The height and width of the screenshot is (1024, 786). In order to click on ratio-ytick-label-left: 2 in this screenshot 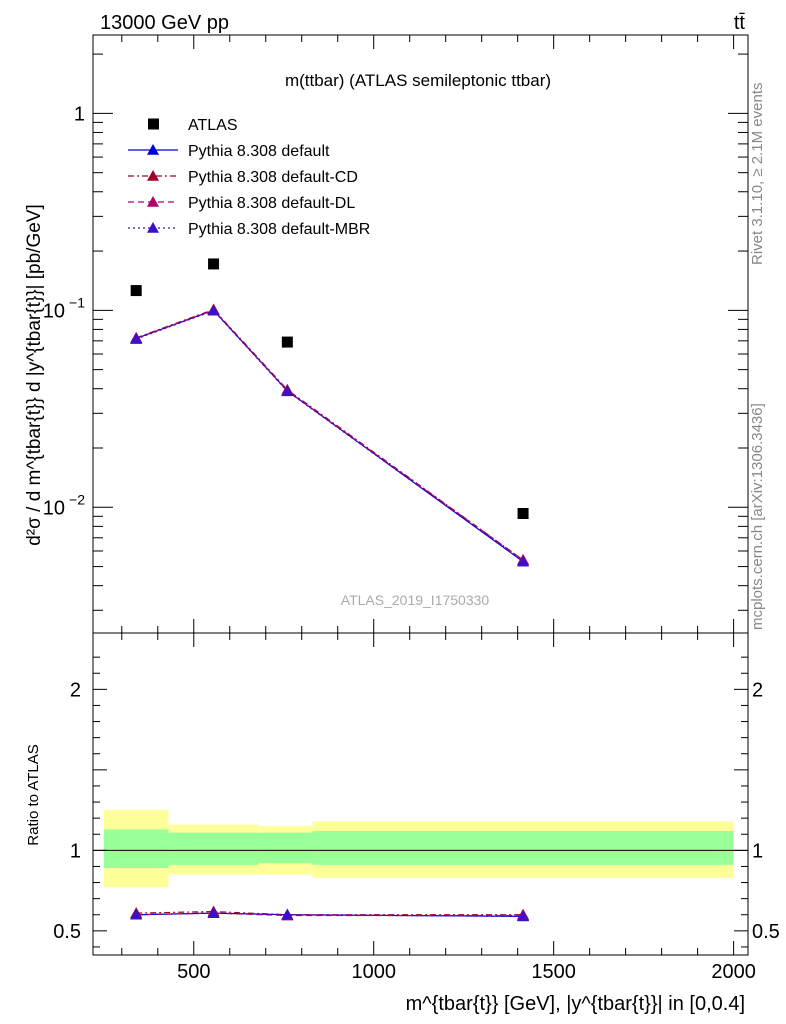, I will do `click(75, 690)`.